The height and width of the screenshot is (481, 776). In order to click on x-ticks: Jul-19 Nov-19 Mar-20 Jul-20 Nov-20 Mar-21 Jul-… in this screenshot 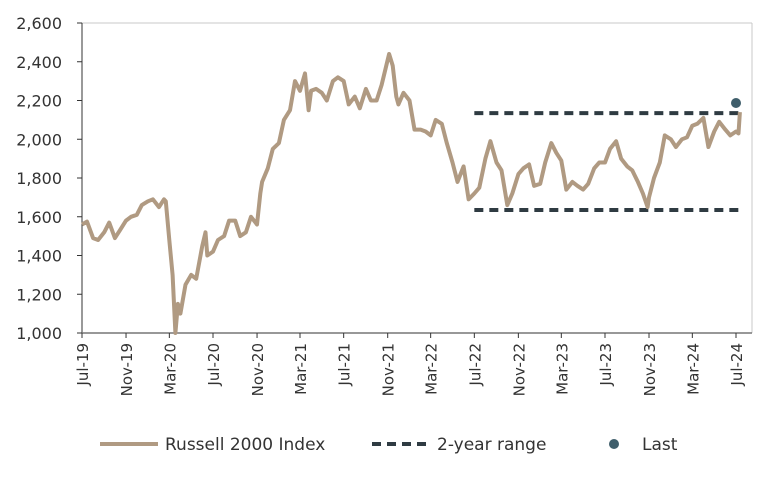, I will do `click(410, 364)`.